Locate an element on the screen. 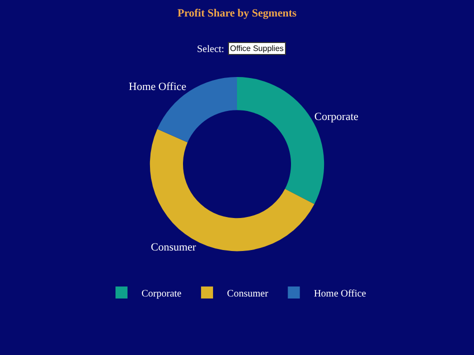 Image resolution: width=474 pixels, height=355 pixels. legend-label: Corporate is located at coordinates (162, 294).